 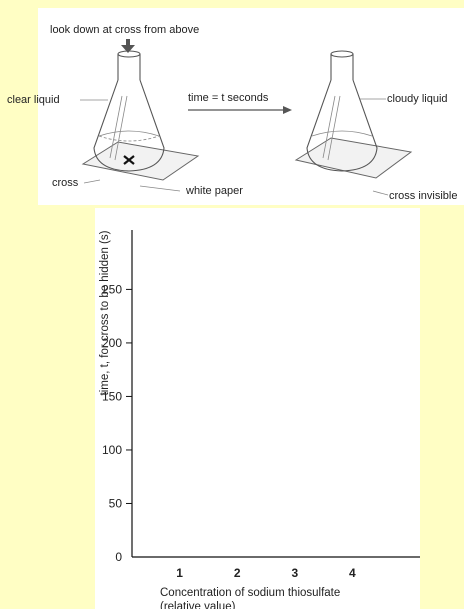 What do you see at coordinates (112, 343) in the screenshot?
I see `y-tick-label: 200` at bounding box center [112, 343].